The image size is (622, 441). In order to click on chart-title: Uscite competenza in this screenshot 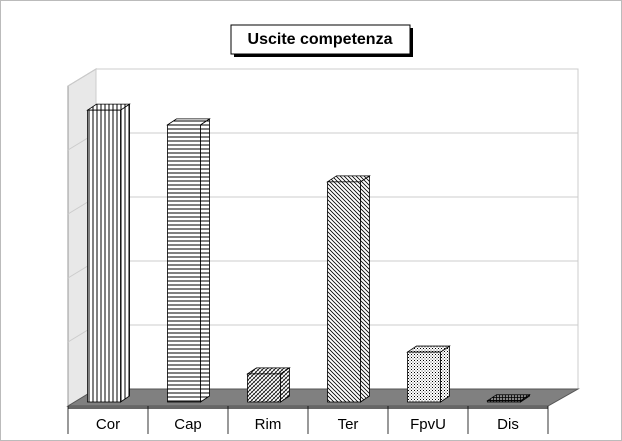, I will do `click(320, 39)`.